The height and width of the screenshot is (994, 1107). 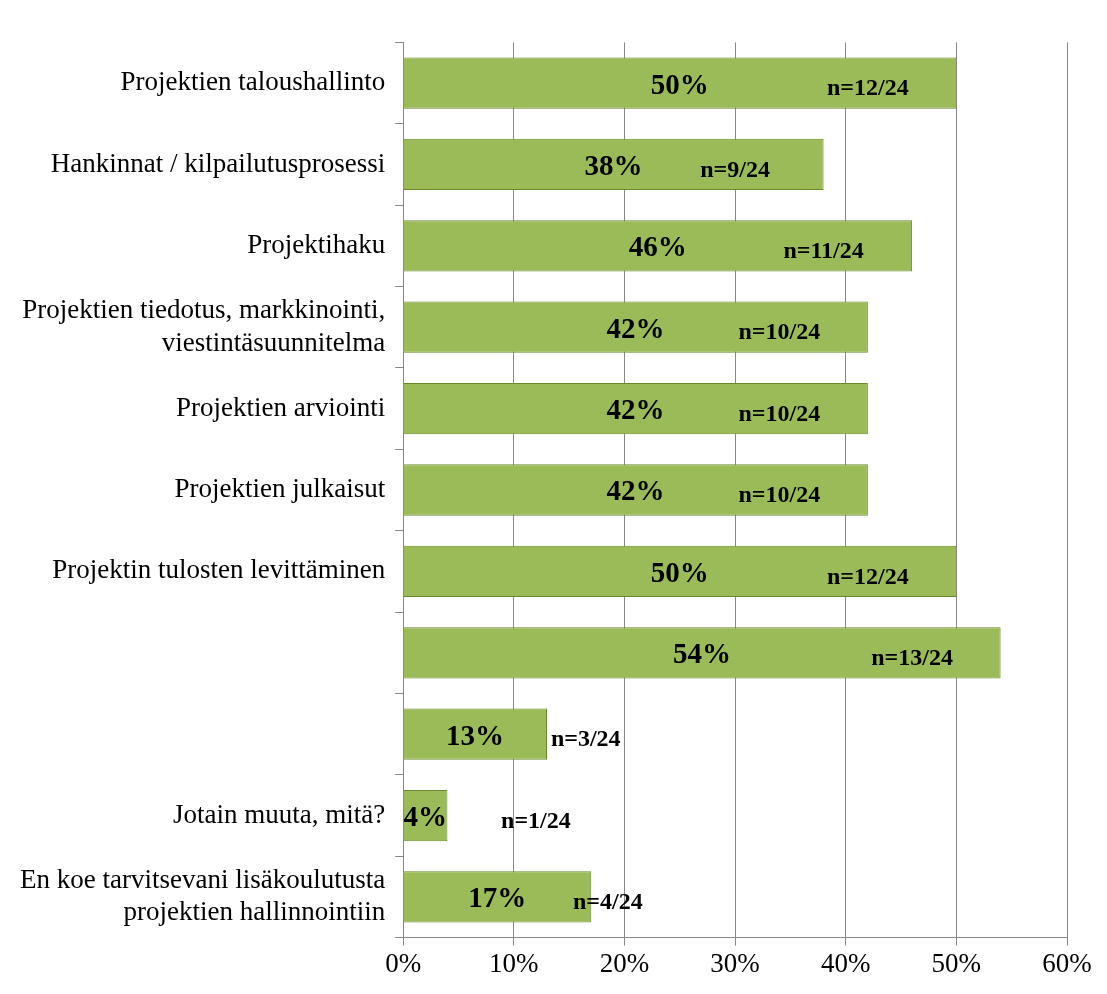 What do you see at coordinates (218, 162) in the screenshot?
I see `y-tick-label: Hankinnat / kilpailutusprosessi` at bounding box center [218, 162].